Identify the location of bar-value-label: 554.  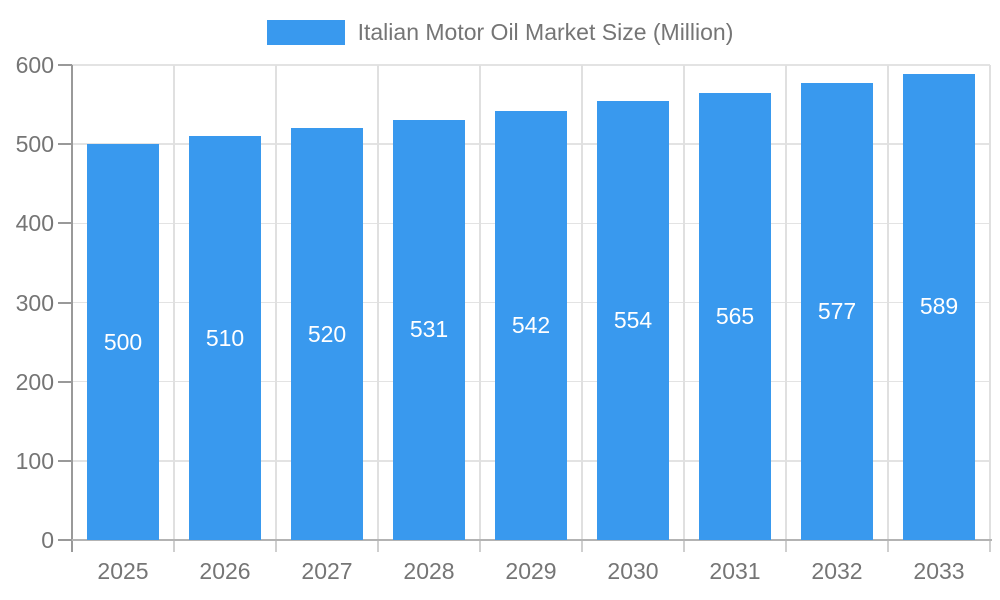
(633, 320).